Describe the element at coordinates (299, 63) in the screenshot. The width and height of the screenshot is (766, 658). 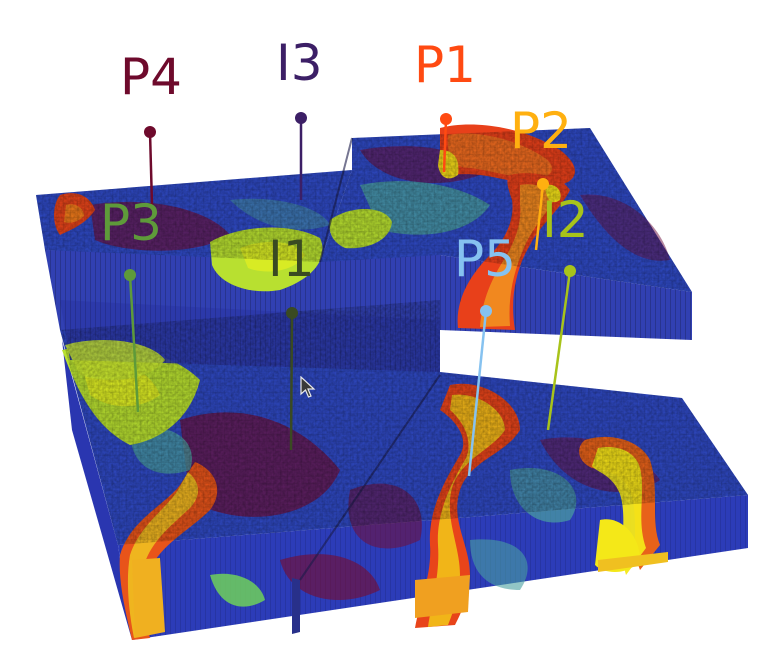
I see `well-label-i3: I3` at that location.